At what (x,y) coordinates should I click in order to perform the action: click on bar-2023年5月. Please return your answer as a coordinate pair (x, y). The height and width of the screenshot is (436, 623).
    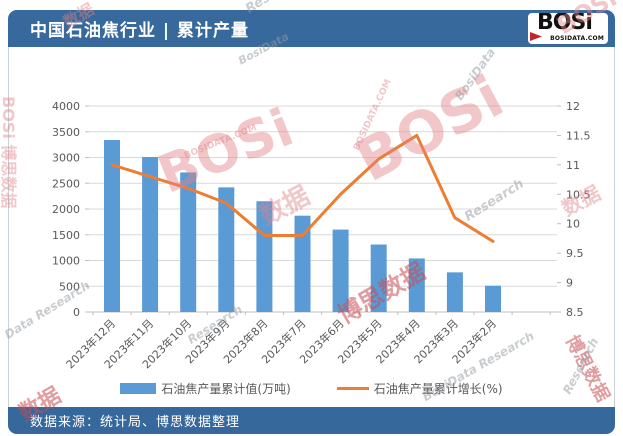
    Looking at the image, I should click on (378, 278).